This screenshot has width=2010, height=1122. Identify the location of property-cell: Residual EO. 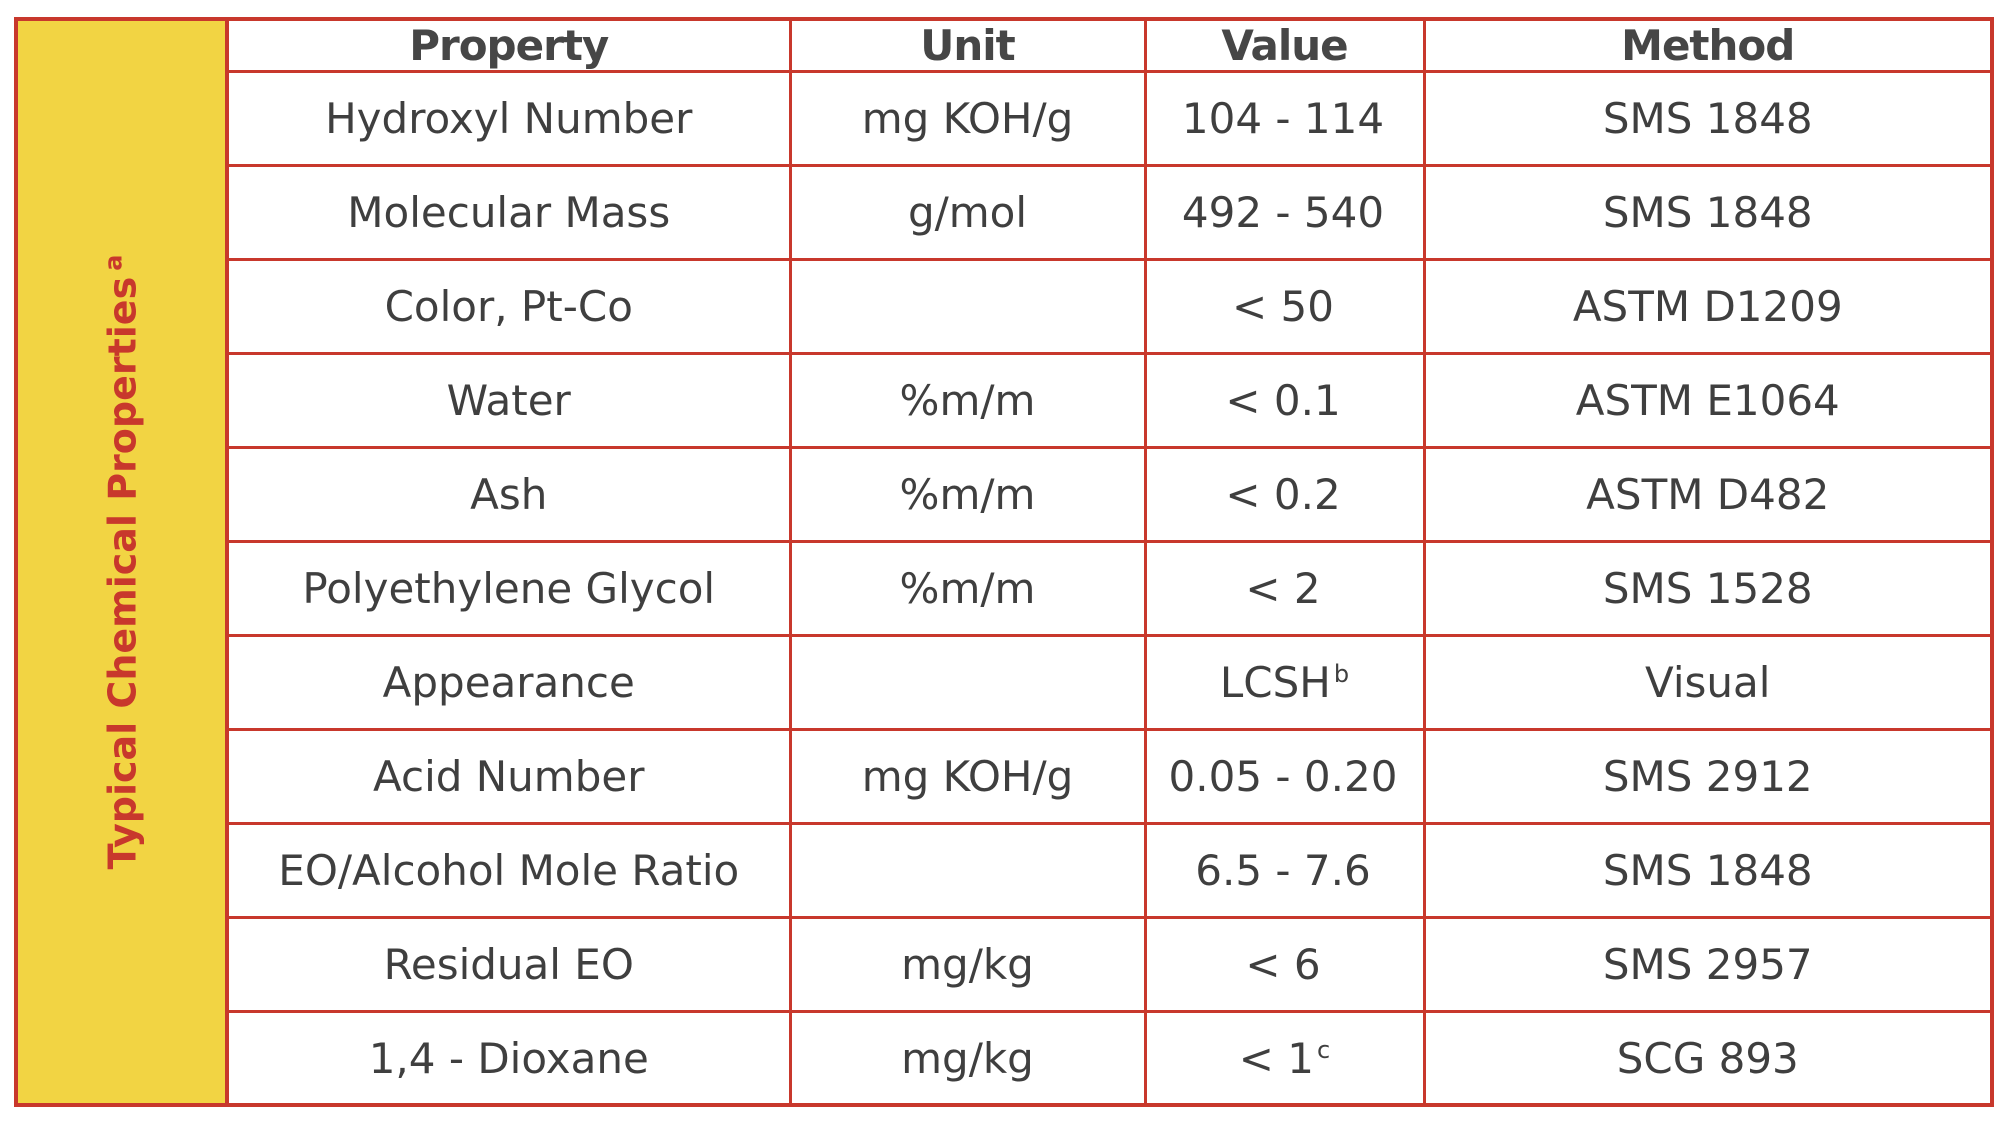
(510, 965).